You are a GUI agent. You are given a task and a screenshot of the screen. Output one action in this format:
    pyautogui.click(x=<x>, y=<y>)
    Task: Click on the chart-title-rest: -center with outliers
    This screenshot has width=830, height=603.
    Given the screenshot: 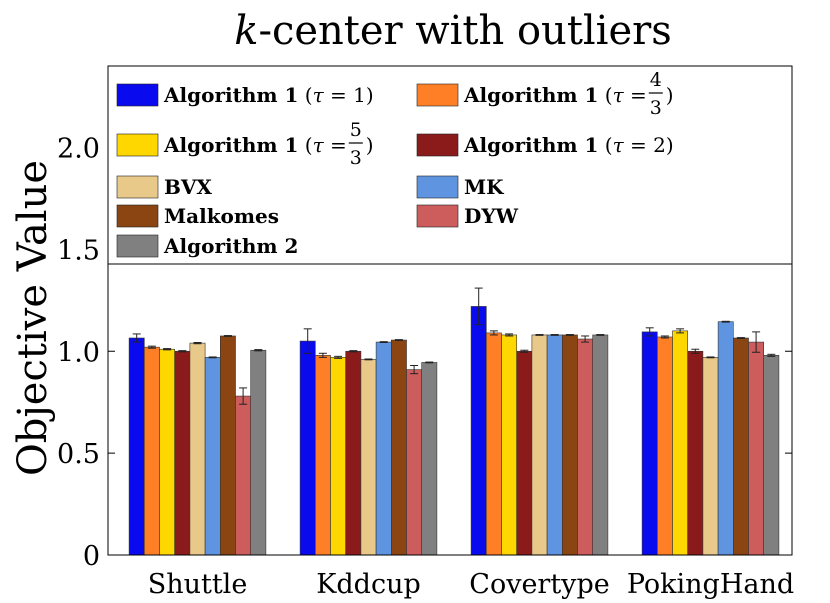 What is the action you would take?
    pyautogui.click(x=464, y=31)
    